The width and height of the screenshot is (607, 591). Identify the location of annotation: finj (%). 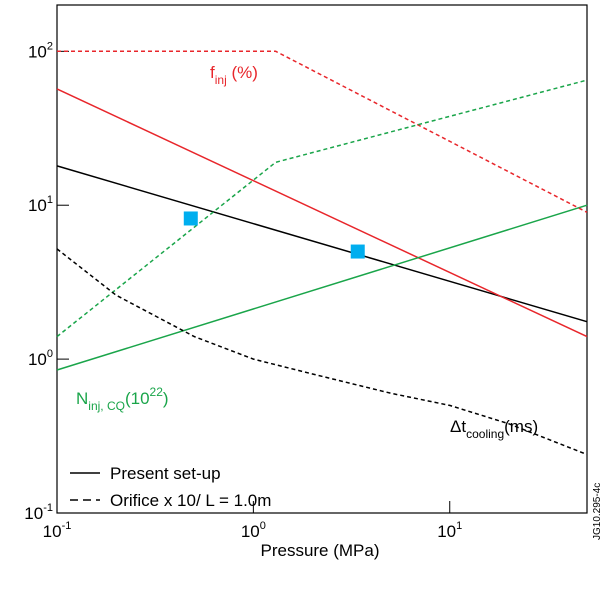
(234, 75).